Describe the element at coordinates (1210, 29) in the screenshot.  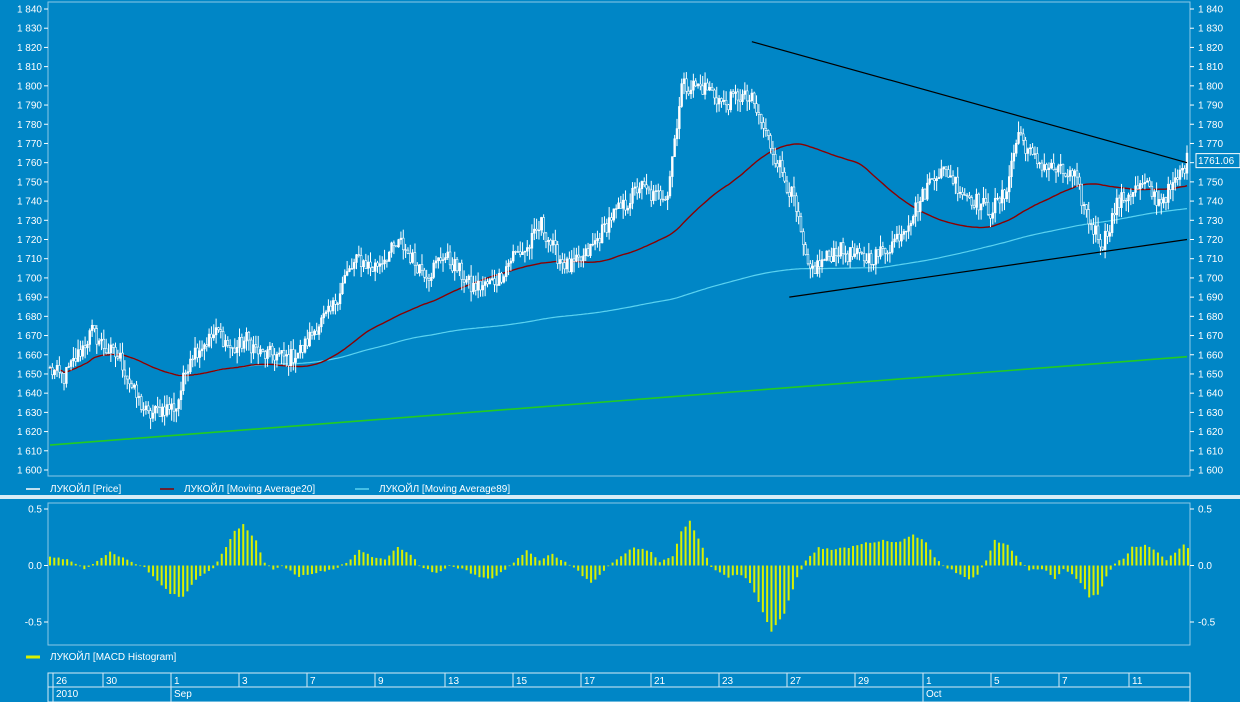
I see `price-y-tick-right: 1 830` at that location.